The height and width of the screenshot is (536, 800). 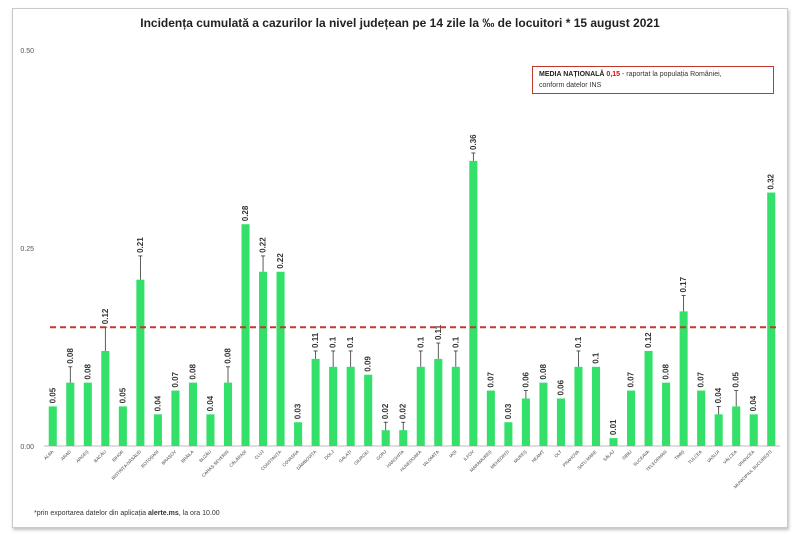 What do you see at coordinates (140, 245) in the screenshot?
I see `data-label: 0.21` at bounding box center [140, 245].